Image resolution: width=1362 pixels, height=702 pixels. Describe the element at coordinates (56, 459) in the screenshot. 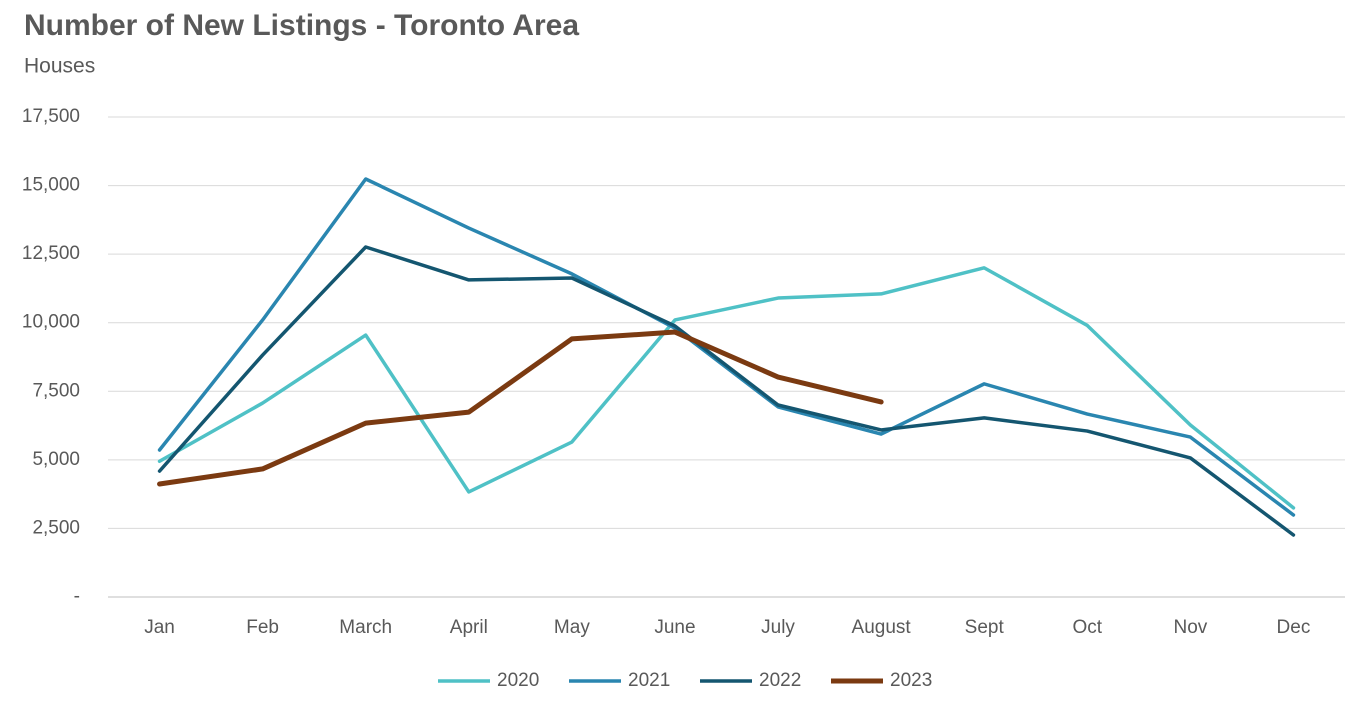

I see `y-tick-label: 5,000` at that location.